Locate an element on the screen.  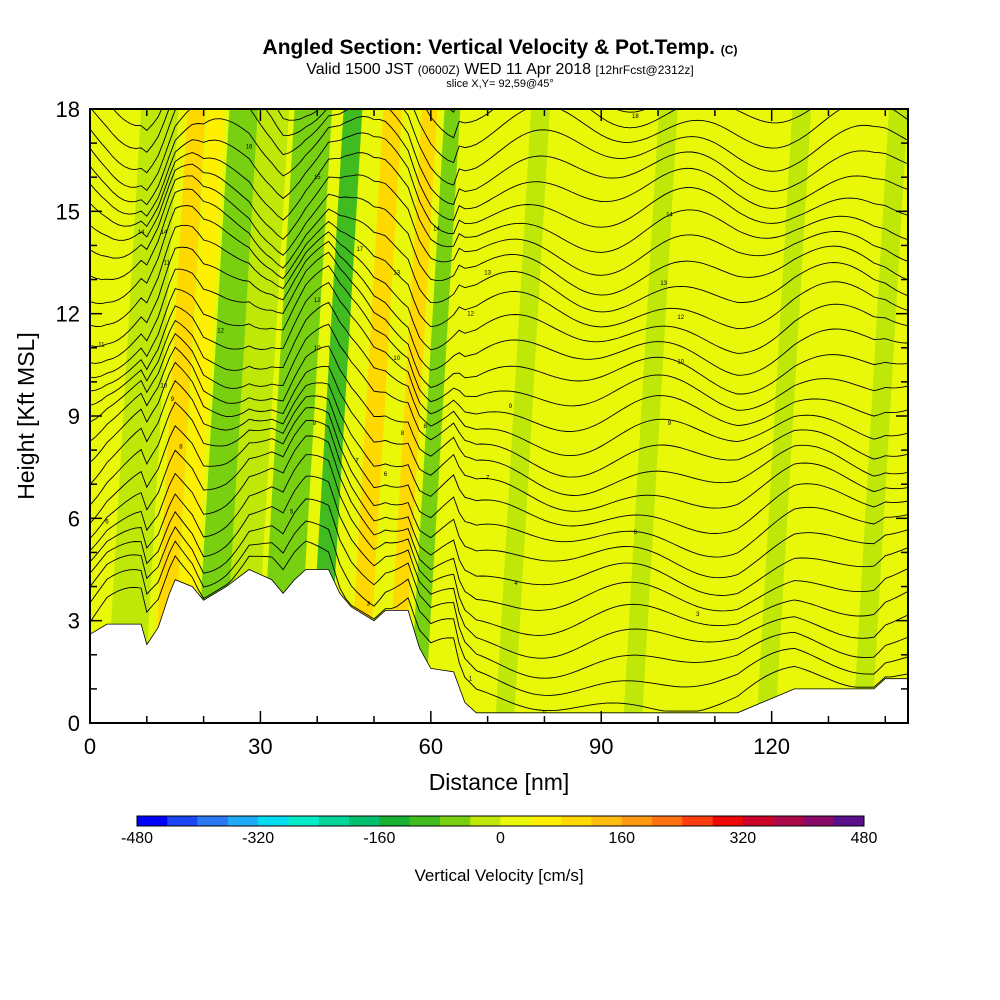
valid-time: Valid 1500 JST is located at coordinates (360, 69).